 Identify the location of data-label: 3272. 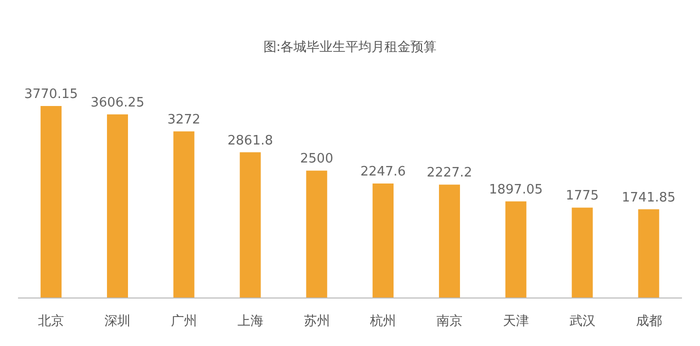
(183, 120).